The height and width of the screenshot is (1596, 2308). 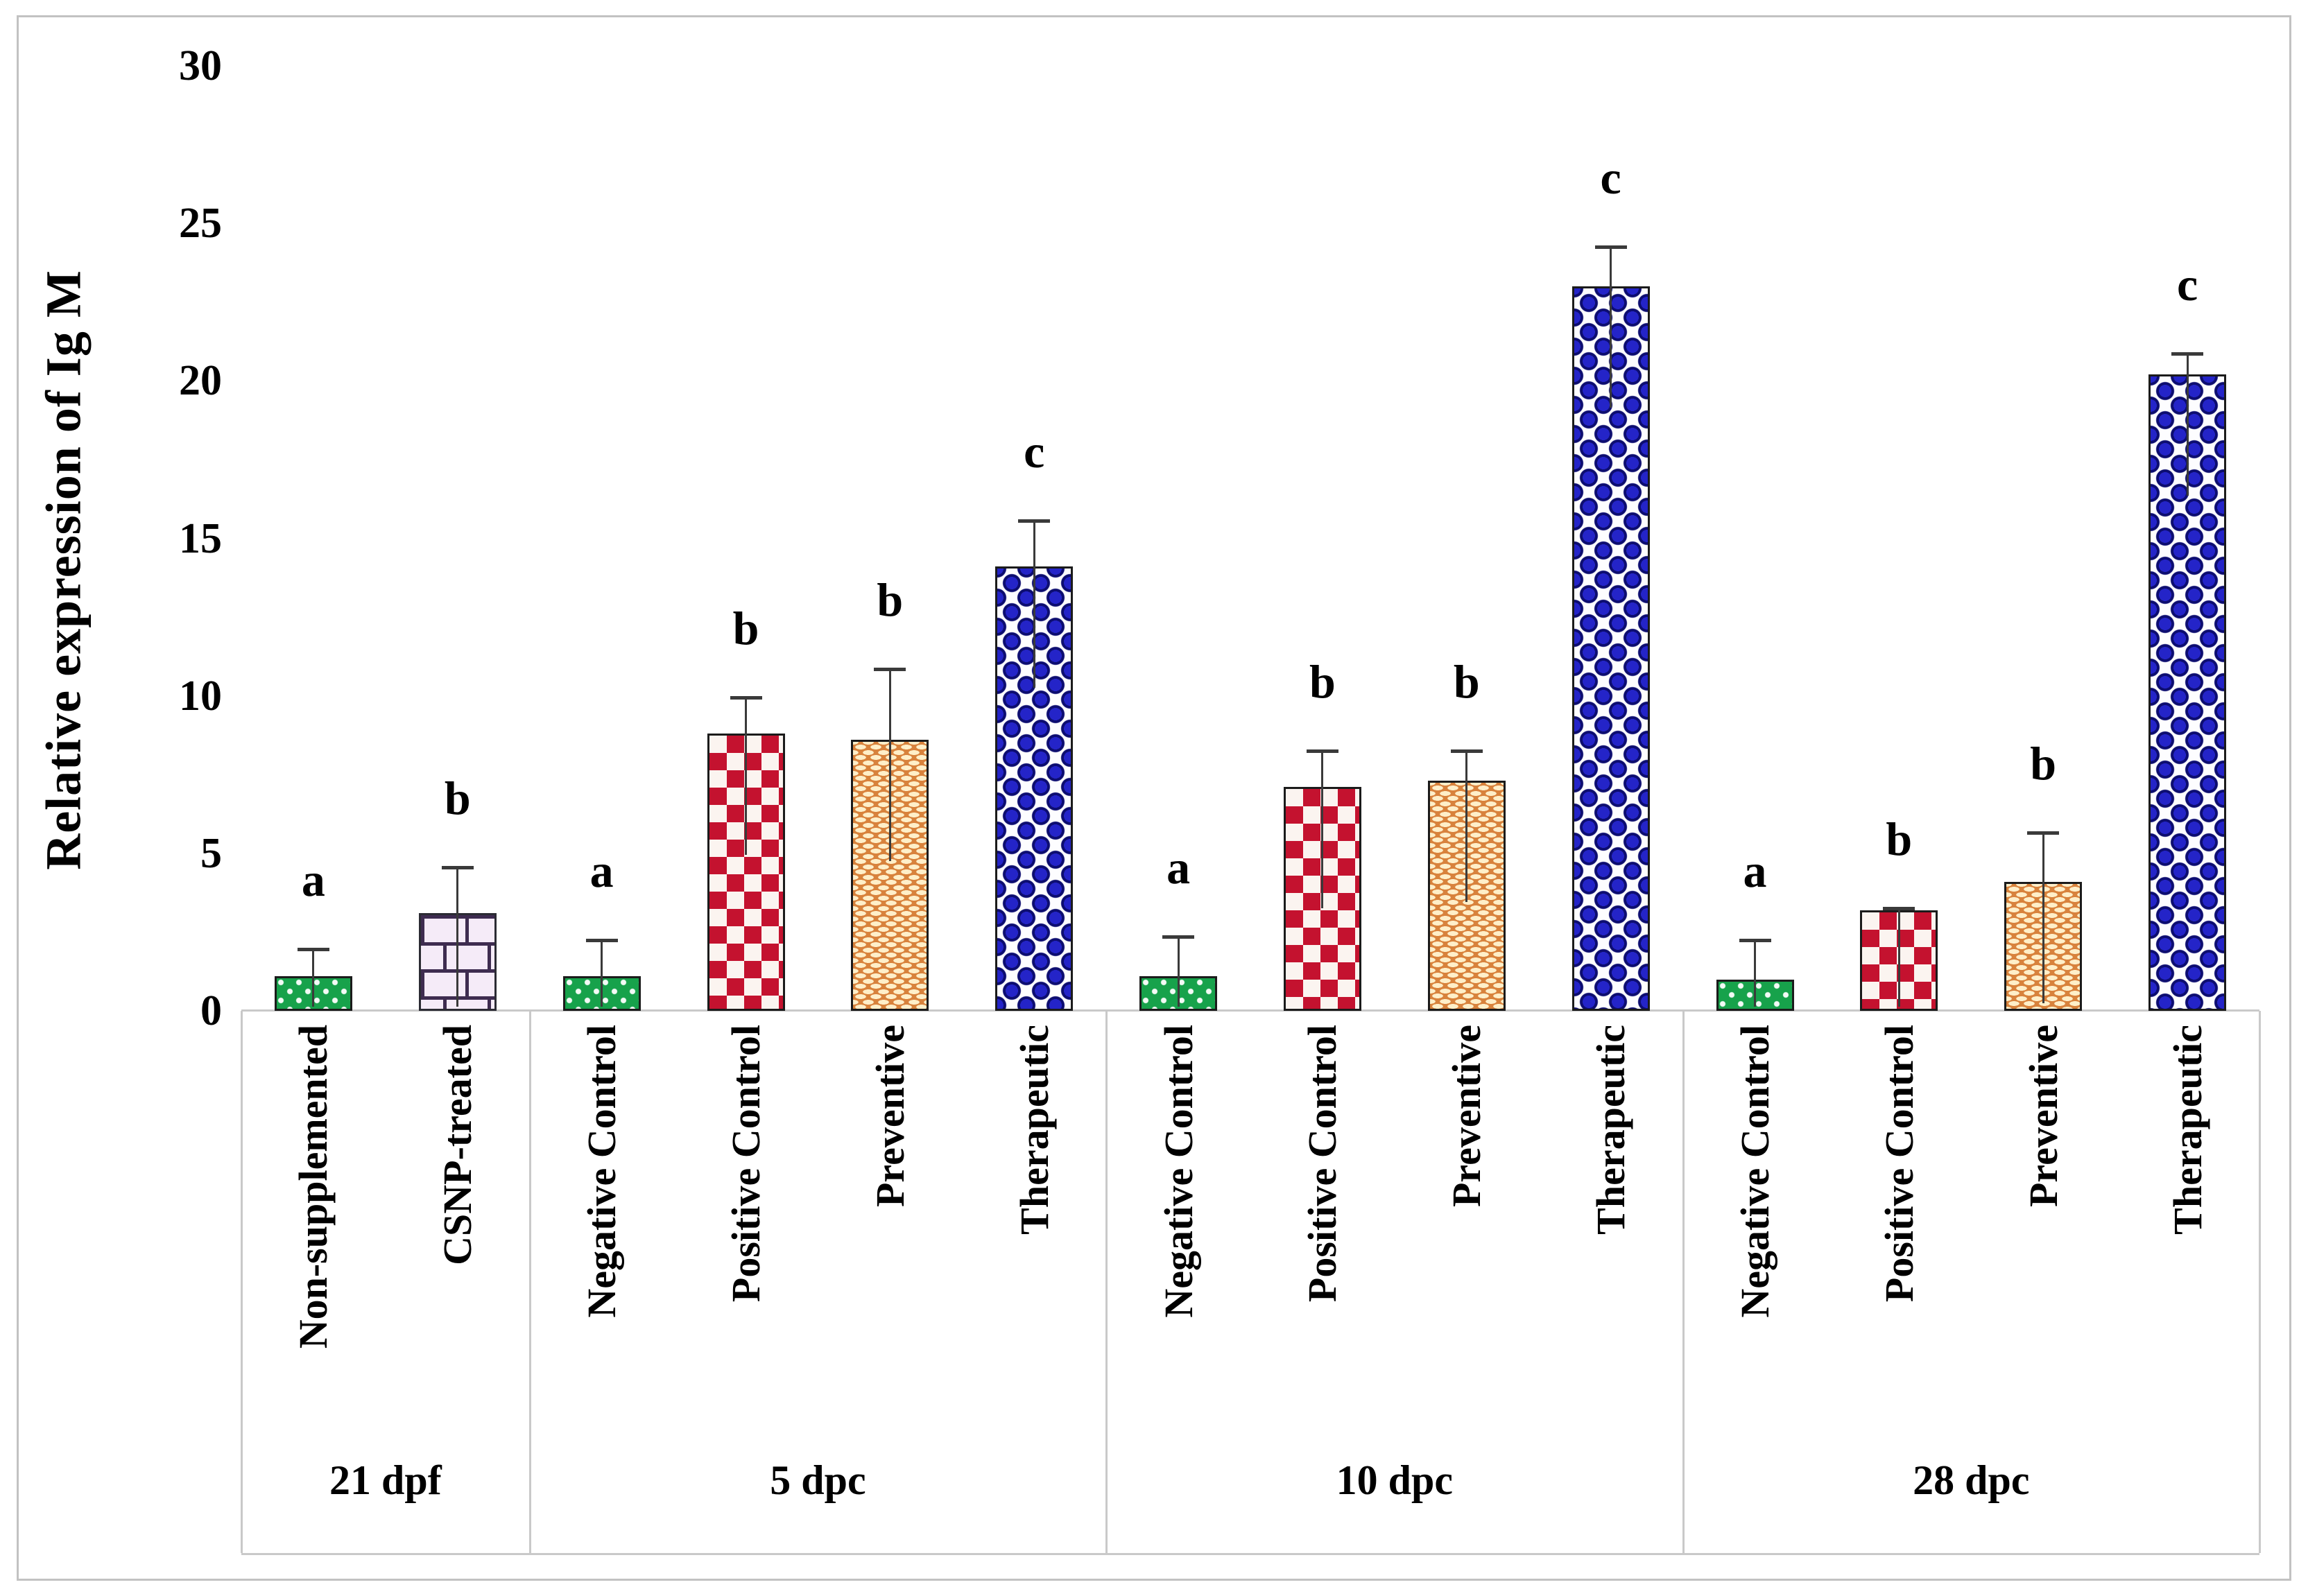 I want to click on y-tick-label: 10, so click(x=200, y=696).